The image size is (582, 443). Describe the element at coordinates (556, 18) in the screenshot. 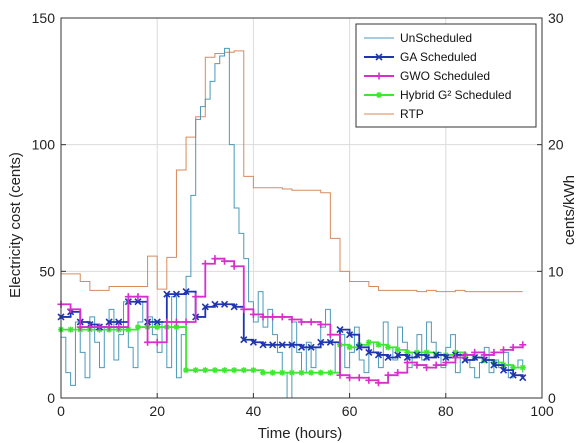

I see `y2-tick-label: 30` at that location.